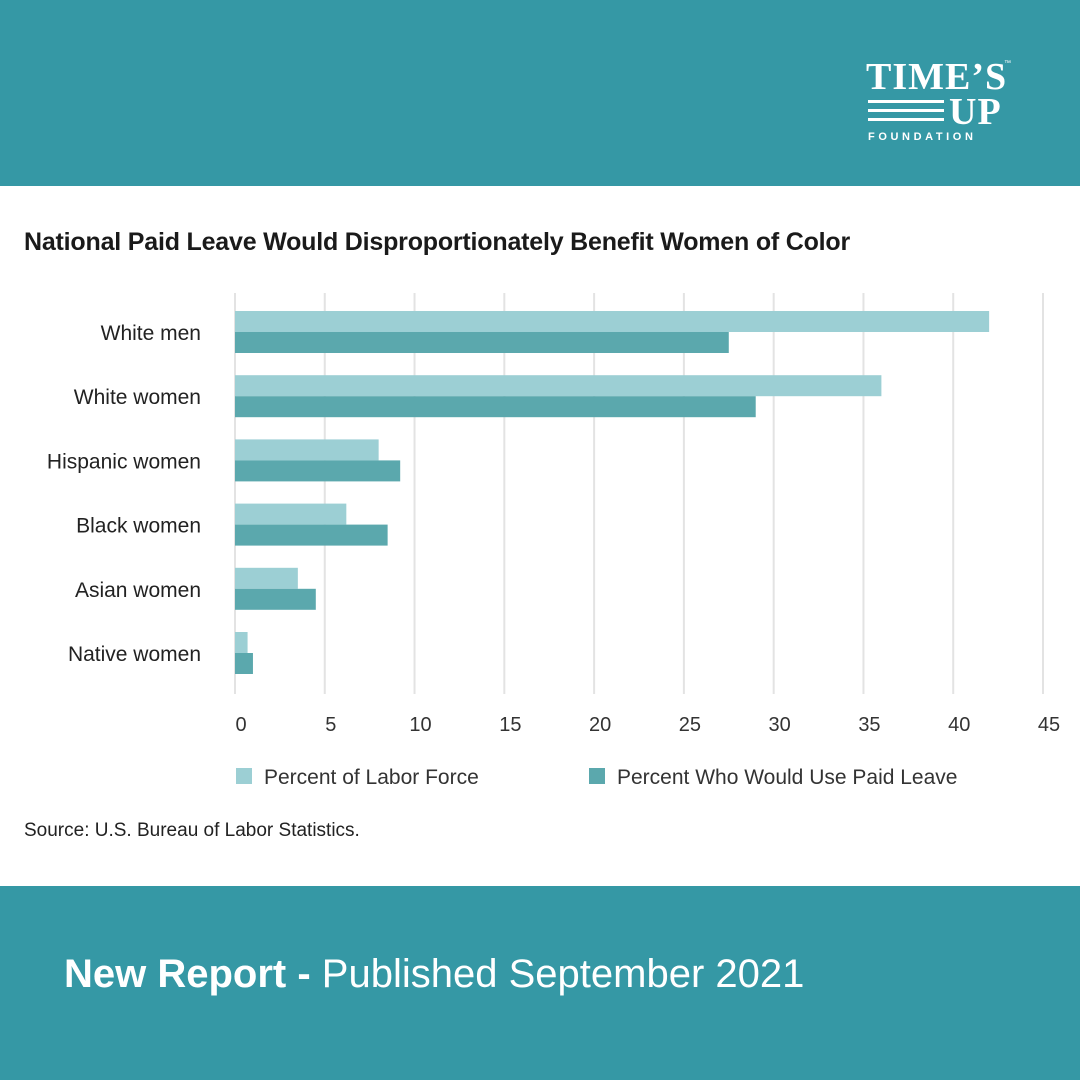 The width and height of the screenshot is (1080, 1080). What do you see at coordinates (330, 725) in the screenshot?
I see `x-tick-label: 5` at bounding box center [330, 725].